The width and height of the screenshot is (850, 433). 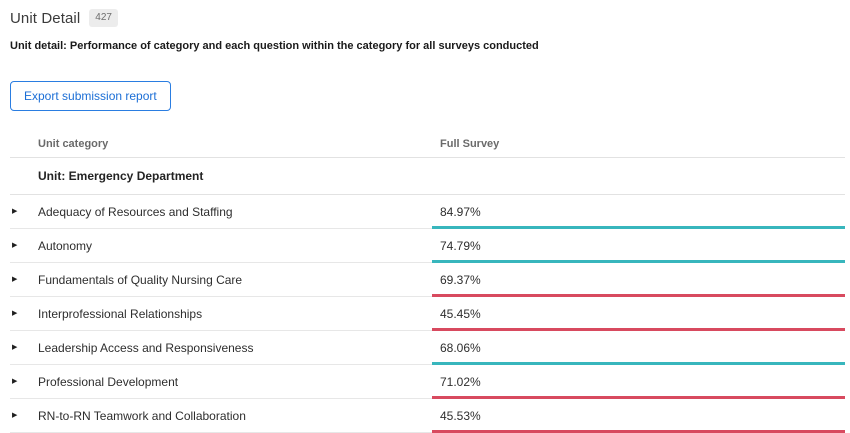 What do you see at coordinates (65, 245) in the screenshot?
I see `category-label: Autonomy` at bounding box center [65, 245].